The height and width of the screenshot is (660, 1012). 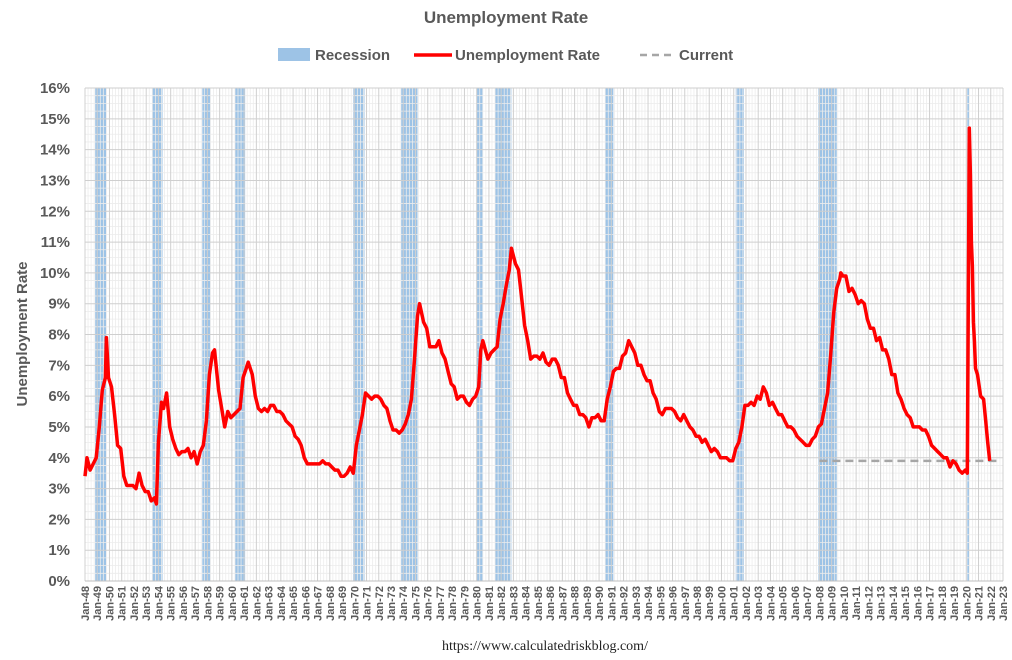 What do you see at coordinates (380, 603) in the screenshot?
I see `x-tick-label: Jan-72` at bounding box center [380, 603].